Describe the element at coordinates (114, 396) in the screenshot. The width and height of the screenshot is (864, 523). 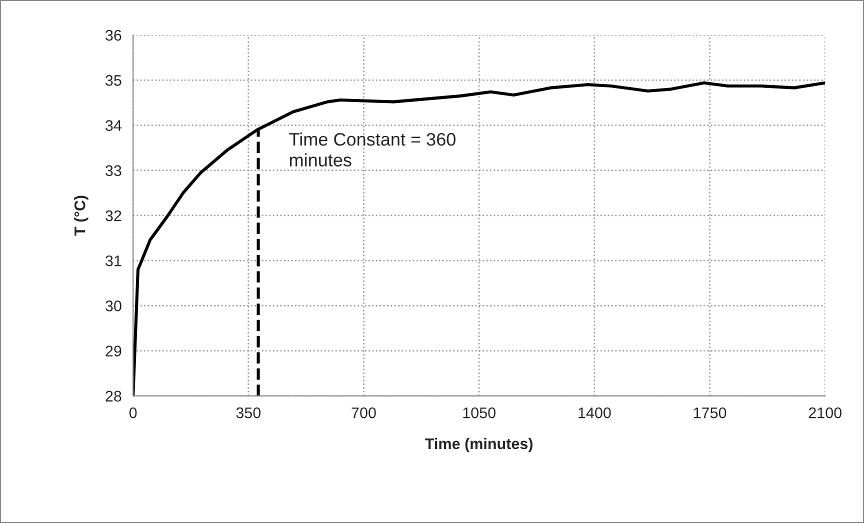
I see `y-tick-label: 28` at that location.